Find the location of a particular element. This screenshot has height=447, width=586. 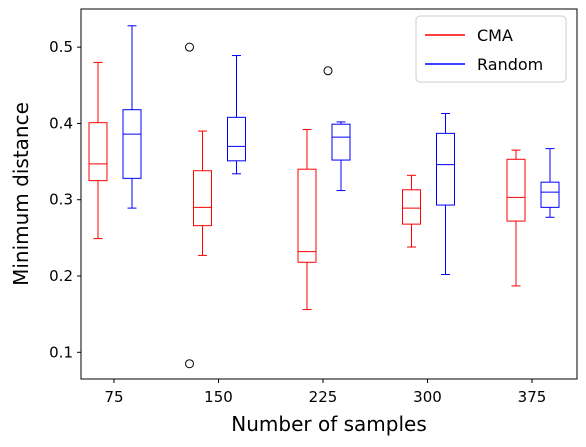

legend-label-cma: CMA is located at coordinates (495, 35).